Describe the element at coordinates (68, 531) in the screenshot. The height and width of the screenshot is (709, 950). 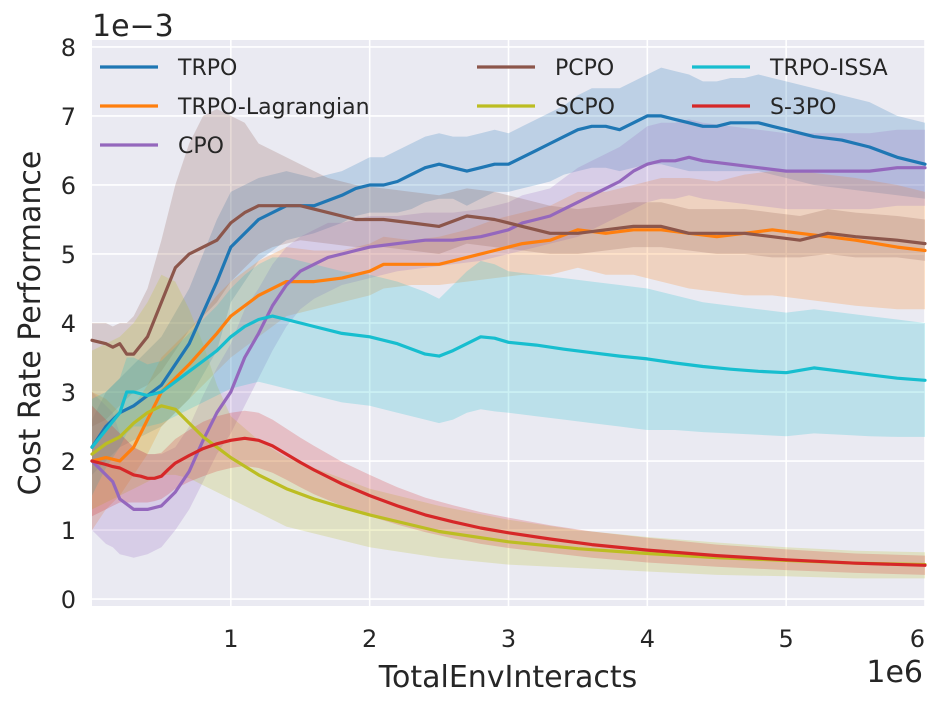
I see `y-tick-label: 1` at that location.